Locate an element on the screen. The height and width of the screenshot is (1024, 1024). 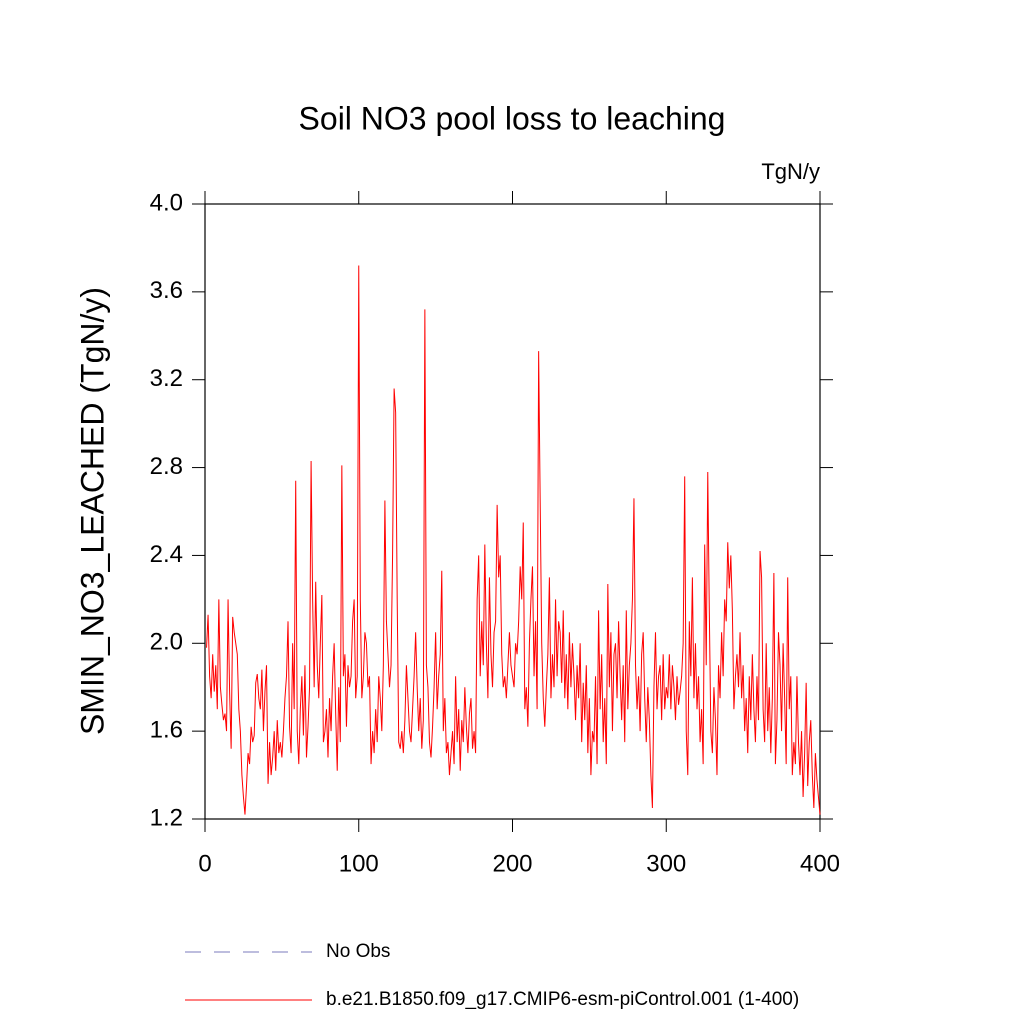
y-tick-label: 1.2 is located at coordinates (166, 817).